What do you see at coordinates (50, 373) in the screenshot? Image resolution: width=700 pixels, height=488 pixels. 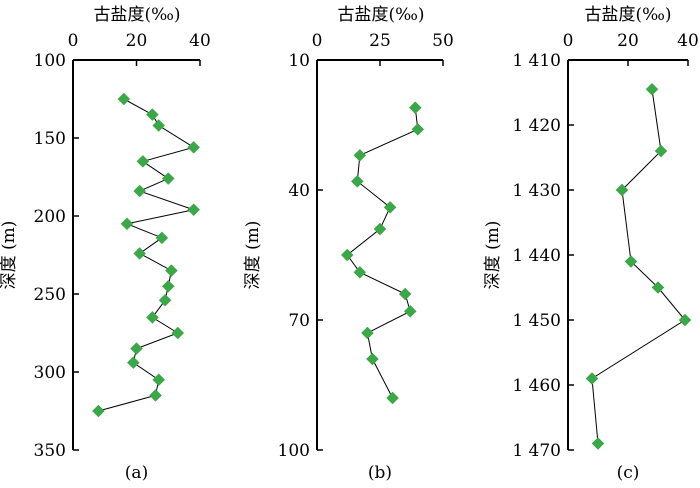 I see `y-tick-label: 300` at bounding box center [50, 373].